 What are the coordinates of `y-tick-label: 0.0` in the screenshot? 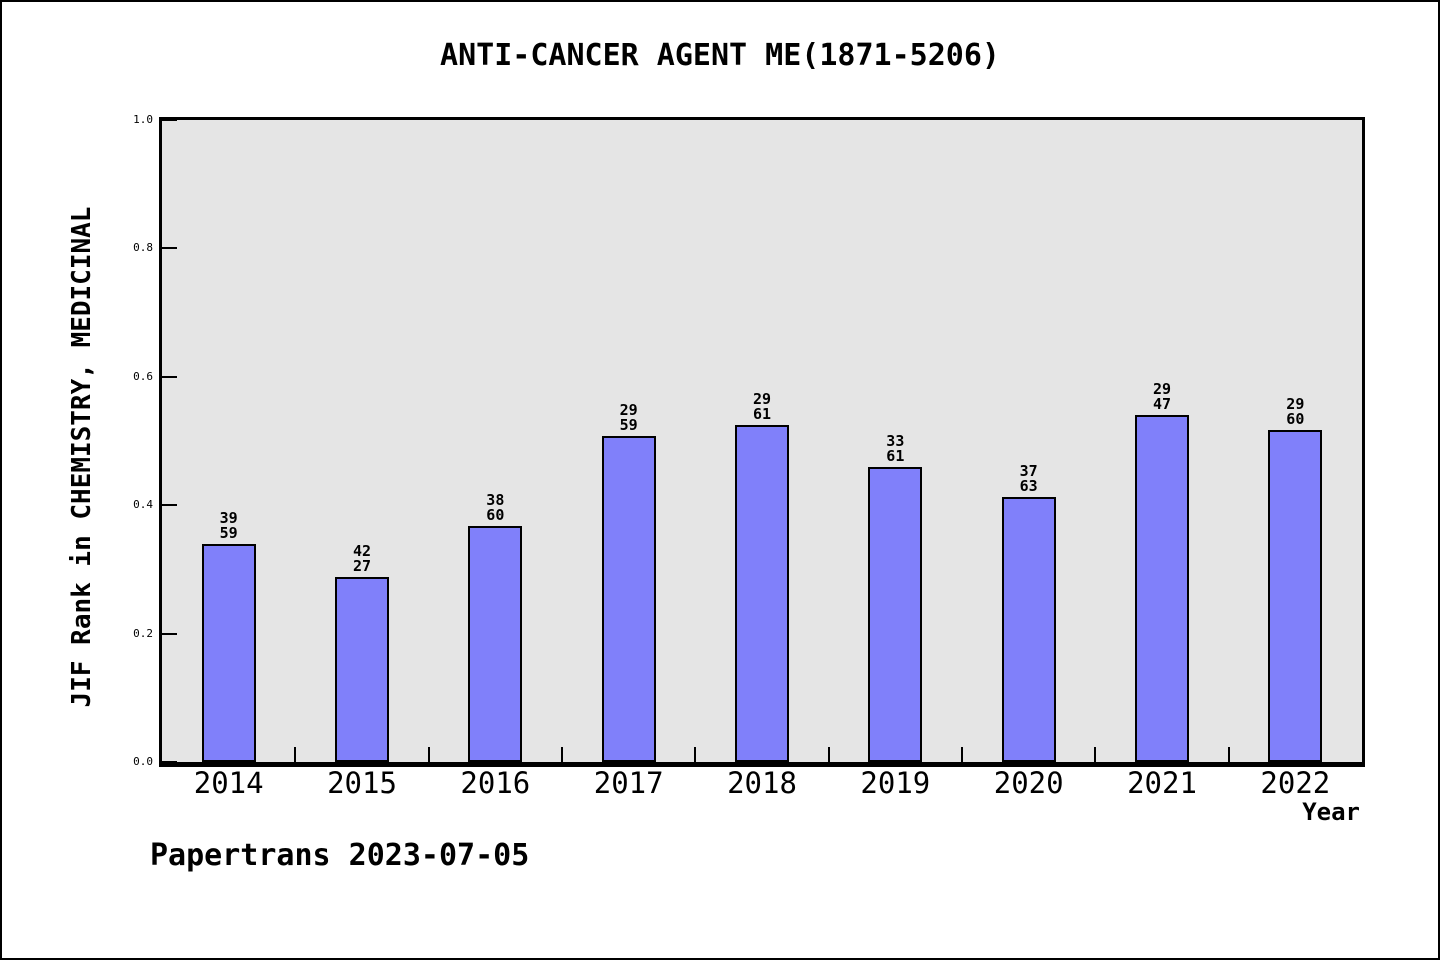 It's located at (143, 761).